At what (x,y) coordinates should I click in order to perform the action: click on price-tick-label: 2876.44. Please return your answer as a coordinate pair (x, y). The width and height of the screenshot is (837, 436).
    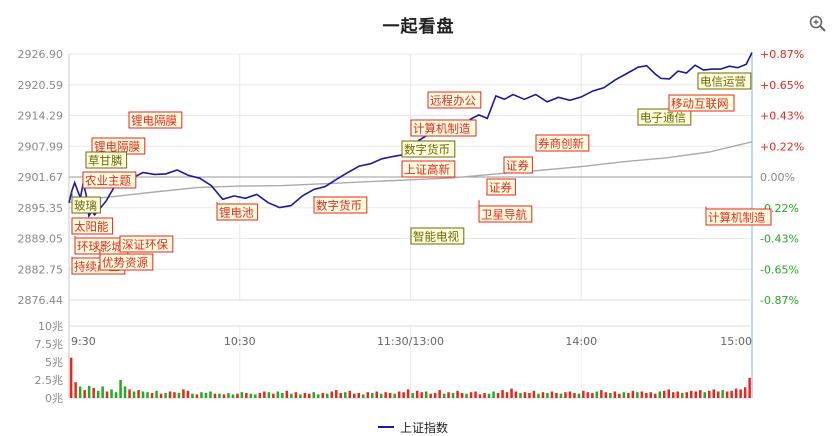
    Looking at the image, I should click on (41, 300).